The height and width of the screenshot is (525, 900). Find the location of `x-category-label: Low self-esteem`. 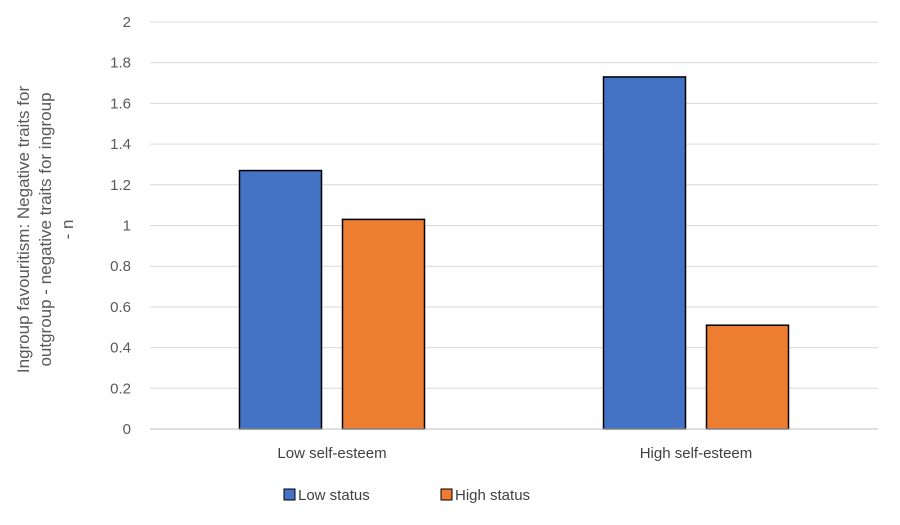

x-category-label: Low self-esteem is located at coordinates (331, 453).